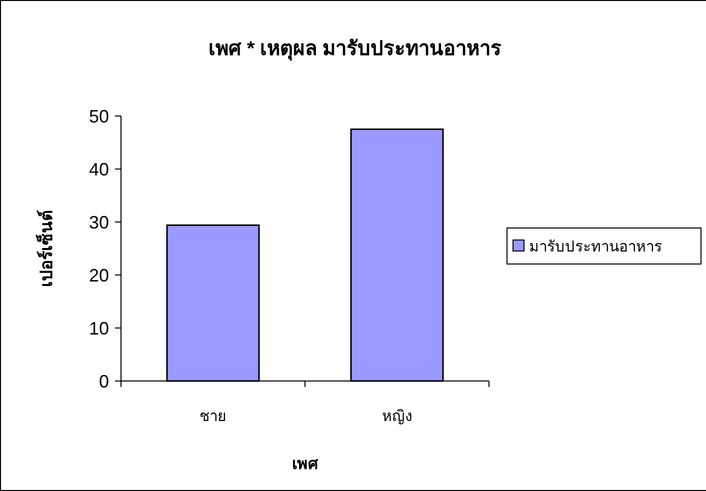 The width and height of the screenshot is (706, 491). I want to click on x-axis-title: เพศ, so click(305, 464).